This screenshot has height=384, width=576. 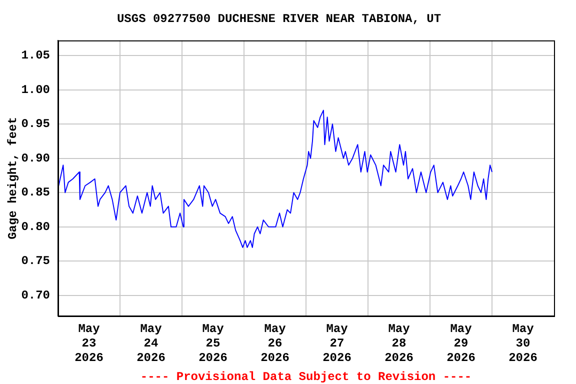 What do you see at coordinates (399, 344) in the screenshot?
I see `x-tick-label: May 28 2026` at bounding box center [399, 344].